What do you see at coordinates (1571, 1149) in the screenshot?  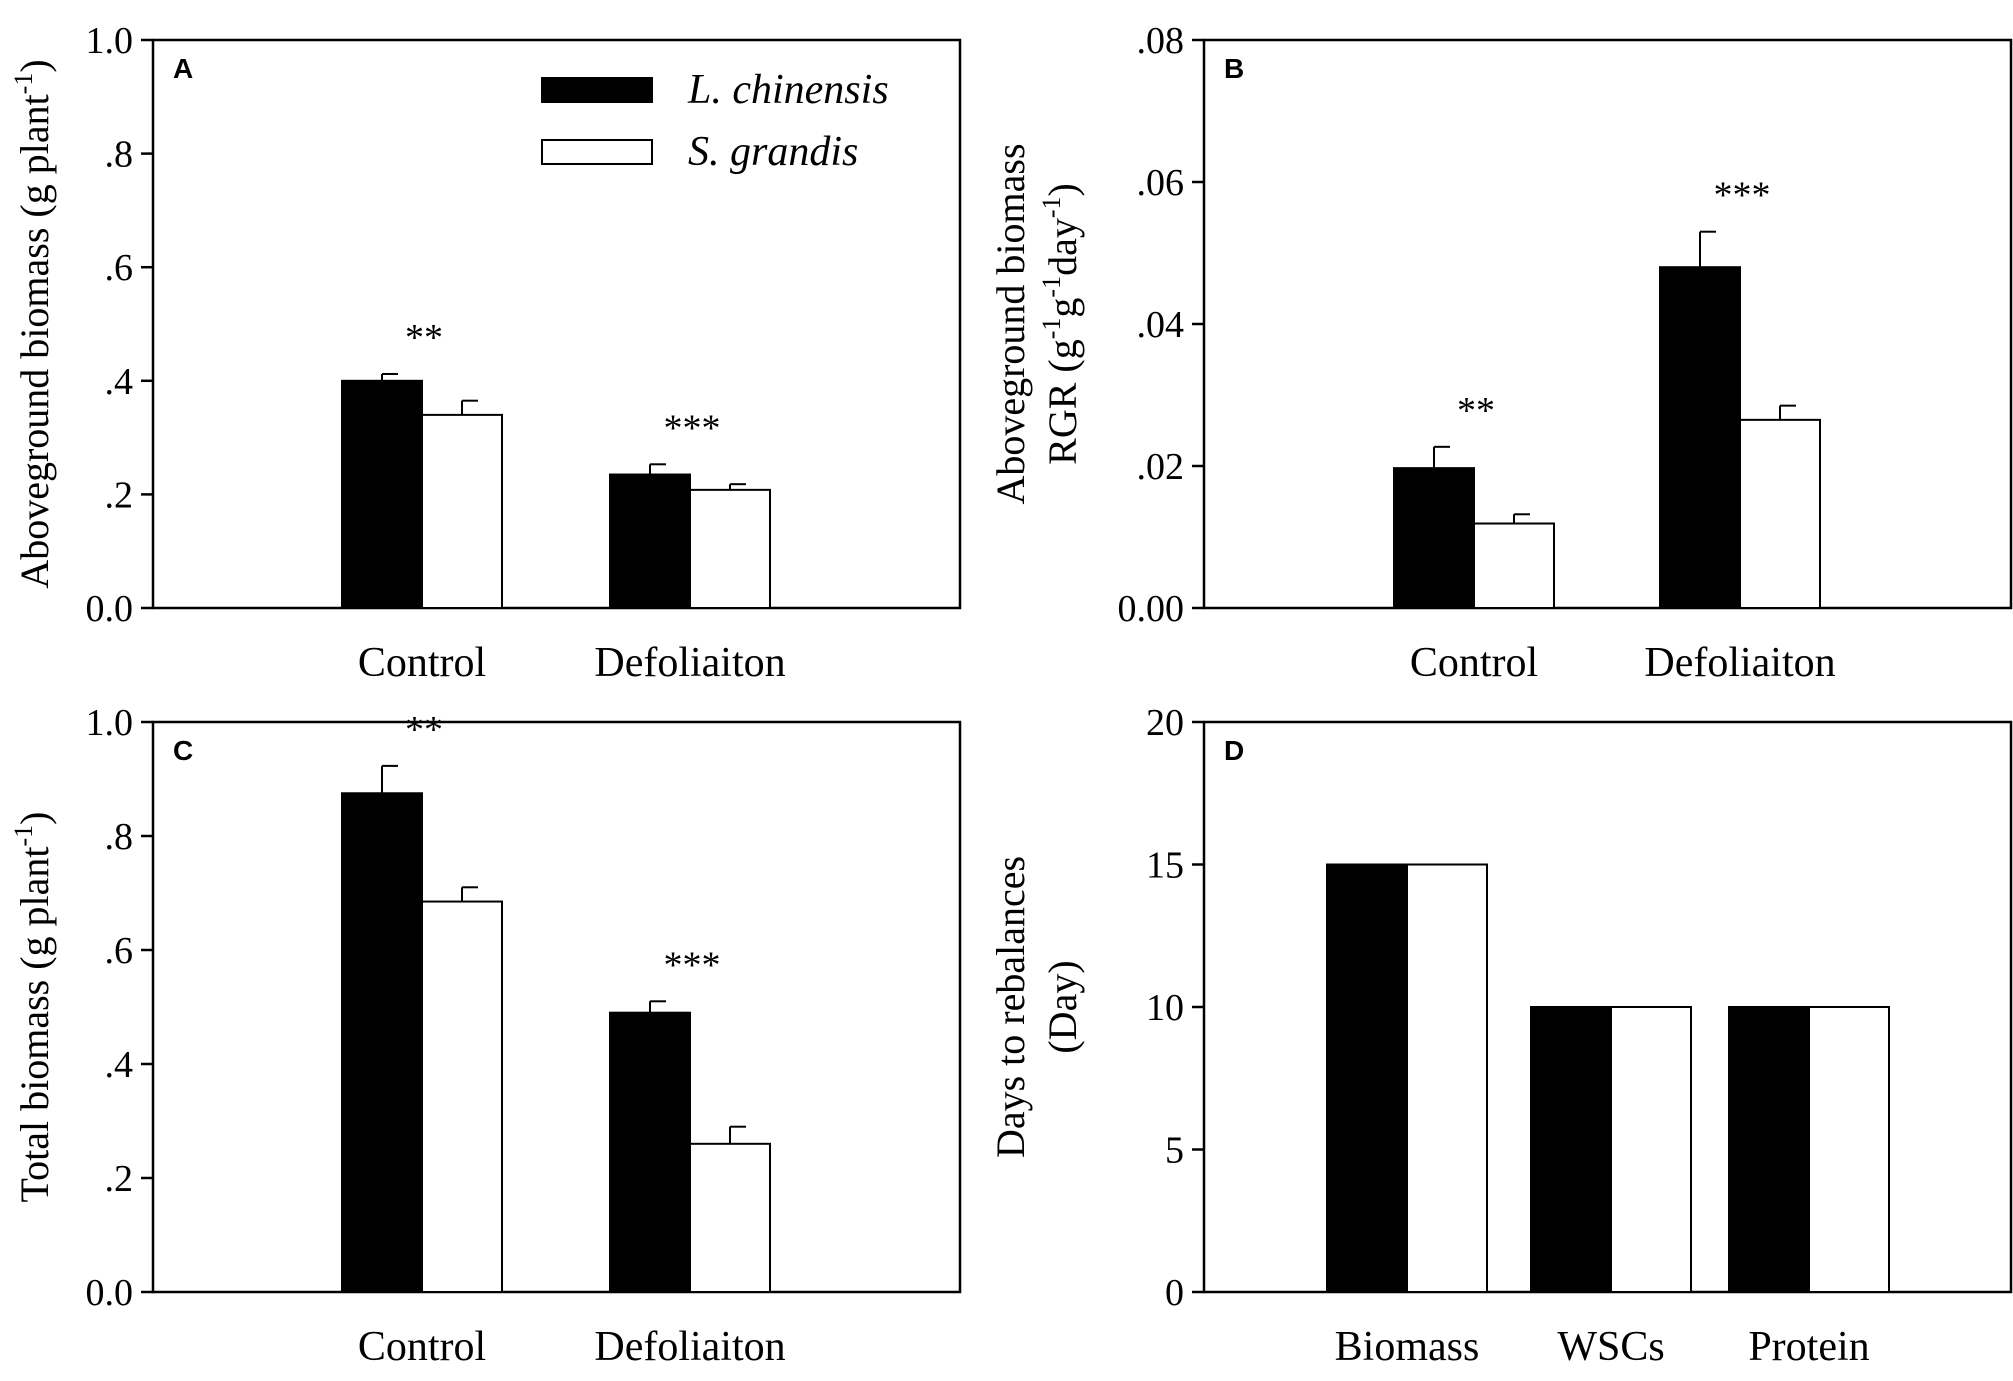 I see `bar-l-chinensis-wscs` at bounding box center [1571, 1149].